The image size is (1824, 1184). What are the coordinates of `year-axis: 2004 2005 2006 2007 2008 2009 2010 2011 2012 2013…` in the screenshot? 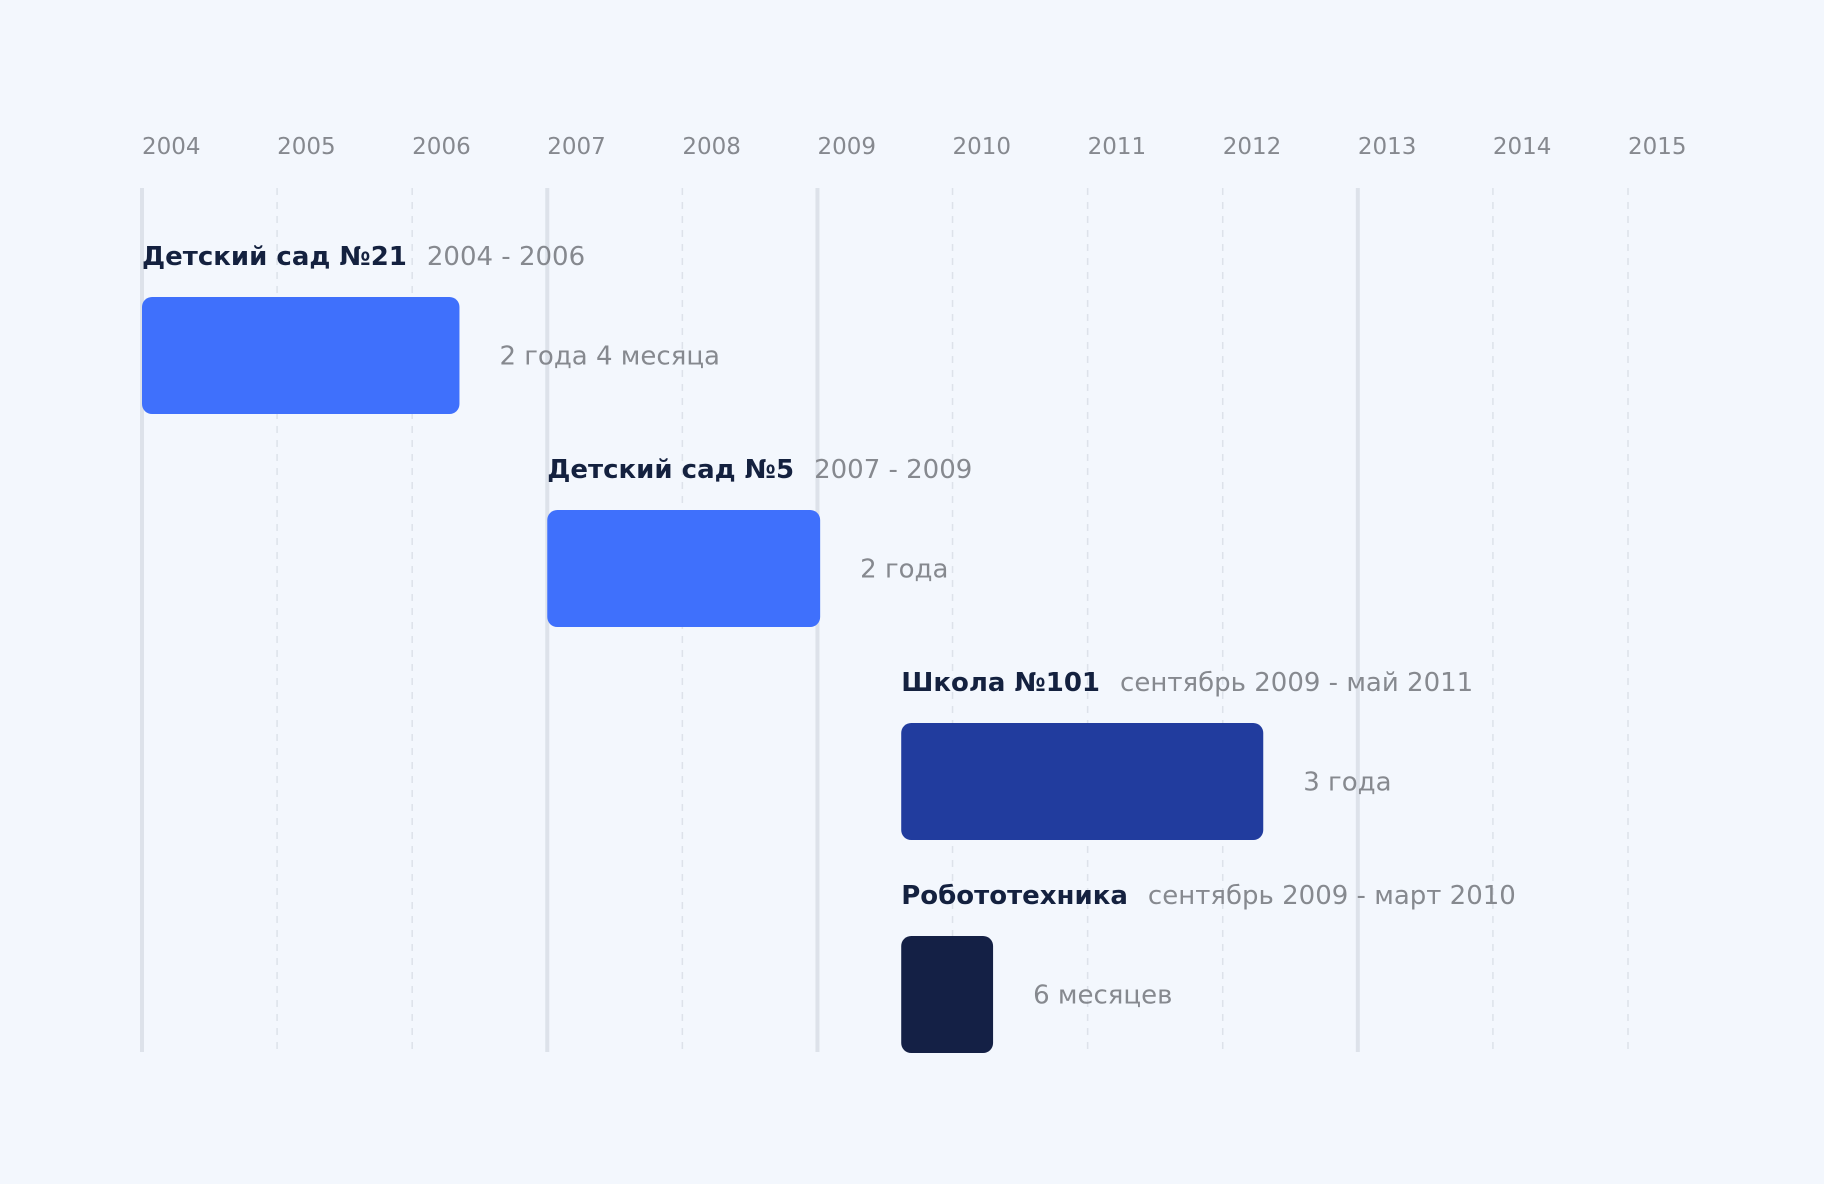 It's located at (914, 147).